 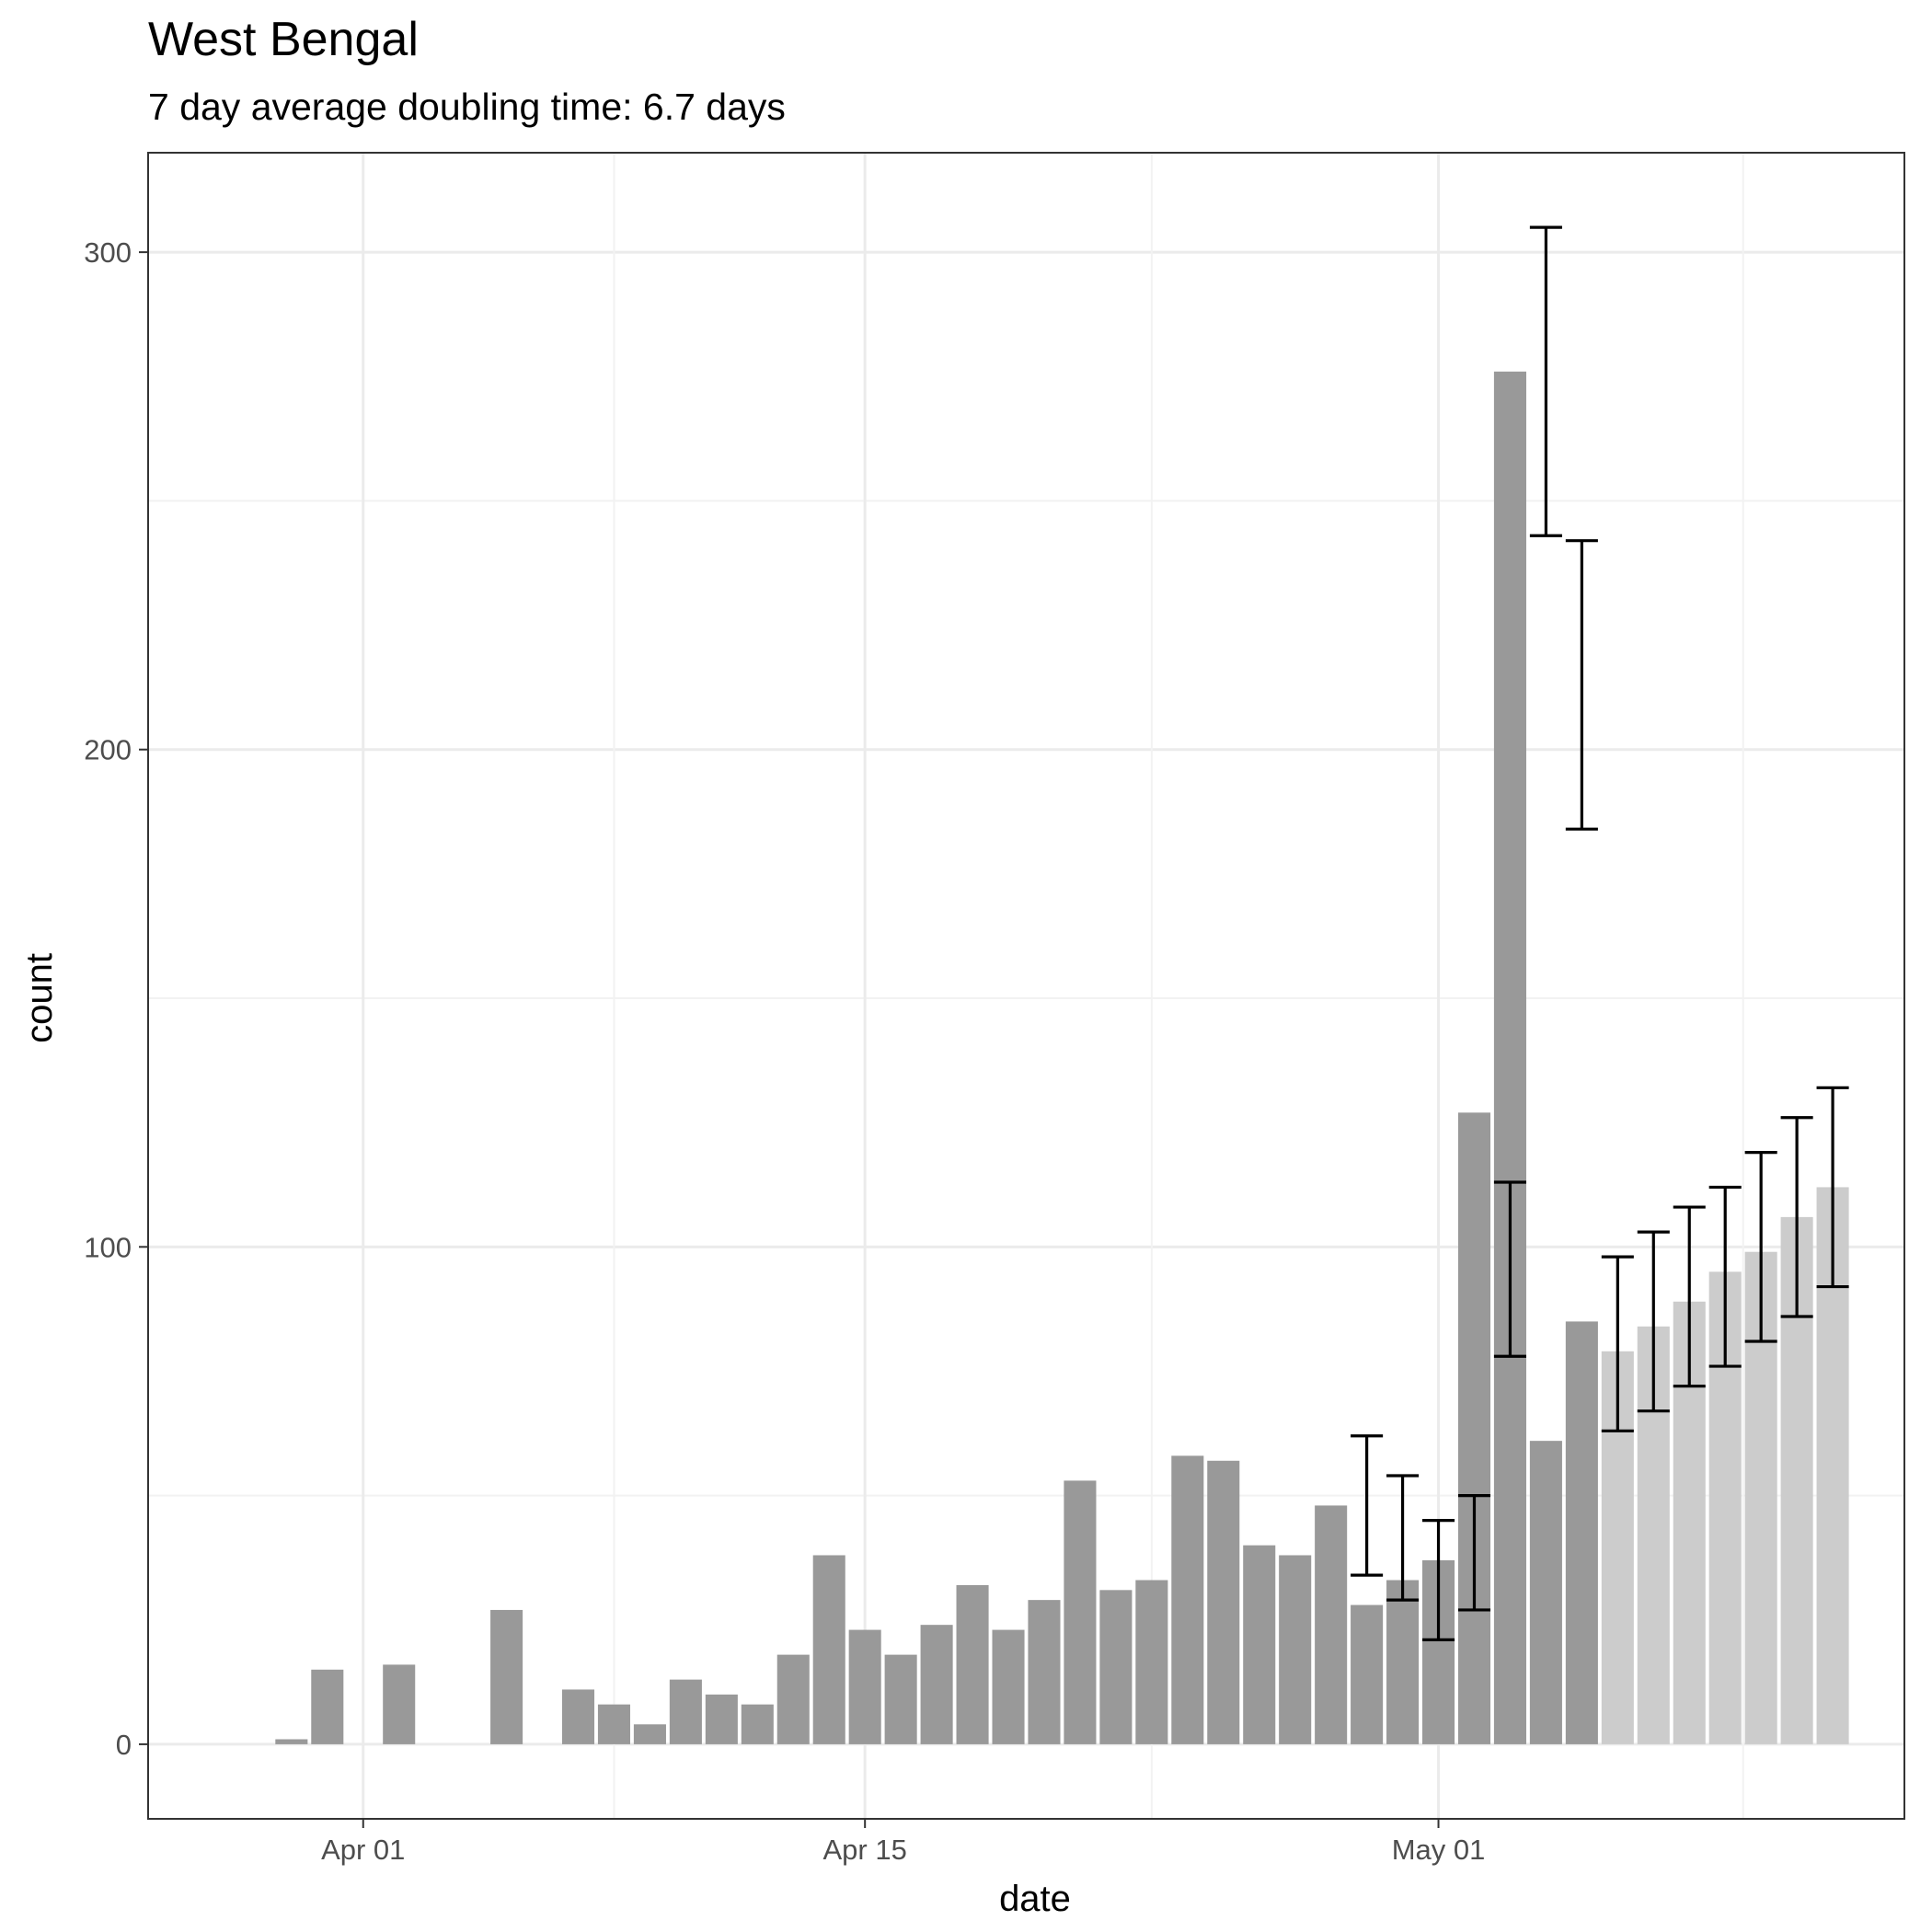 I want to click on y-axis-title: count, so click(x=39, y=998).